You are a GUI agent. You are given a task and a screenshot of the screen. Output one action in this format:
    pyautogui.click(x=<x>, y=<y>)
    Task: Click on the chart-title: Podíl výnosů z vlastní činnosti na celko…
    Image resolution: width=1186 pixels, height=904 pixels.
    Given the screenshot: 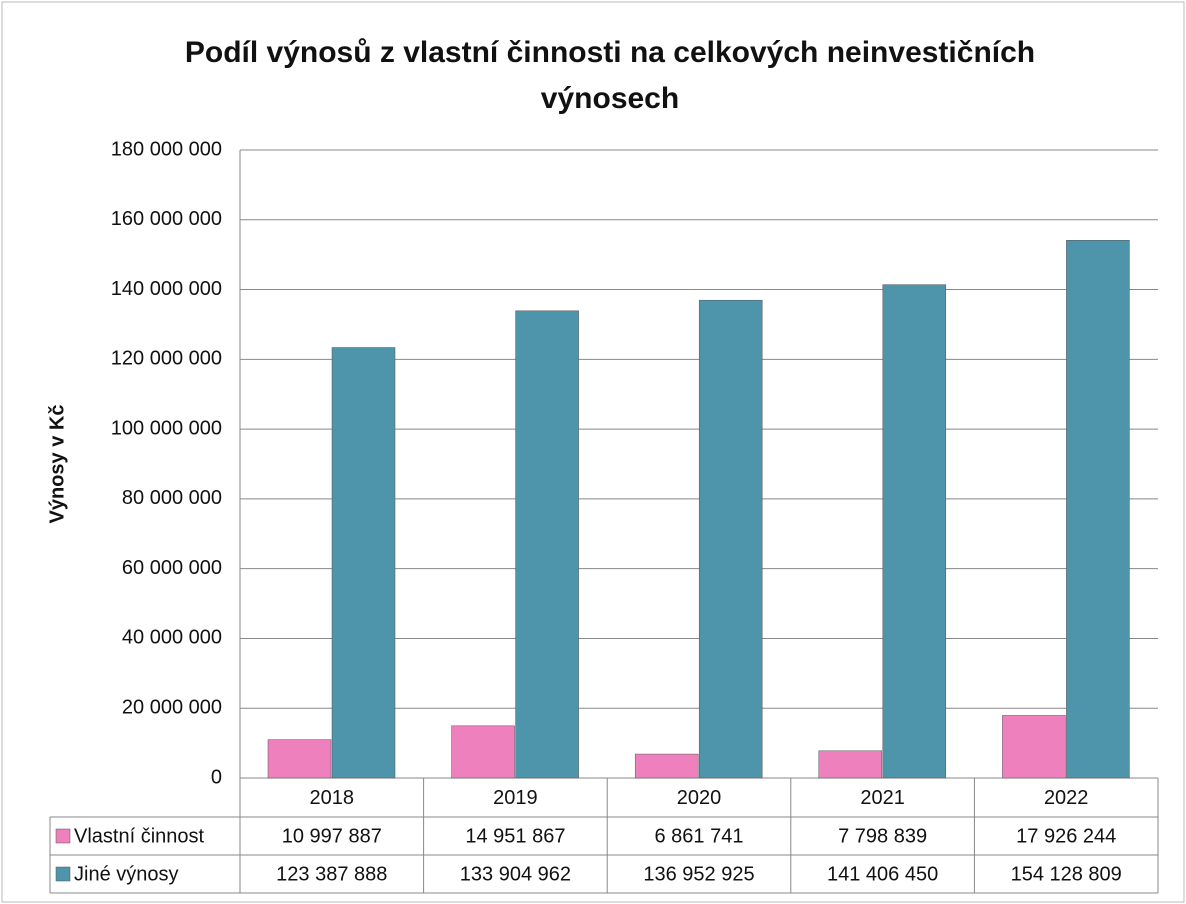 What is the action you would take?
    pyautogui.click(x=610, y=75)
    